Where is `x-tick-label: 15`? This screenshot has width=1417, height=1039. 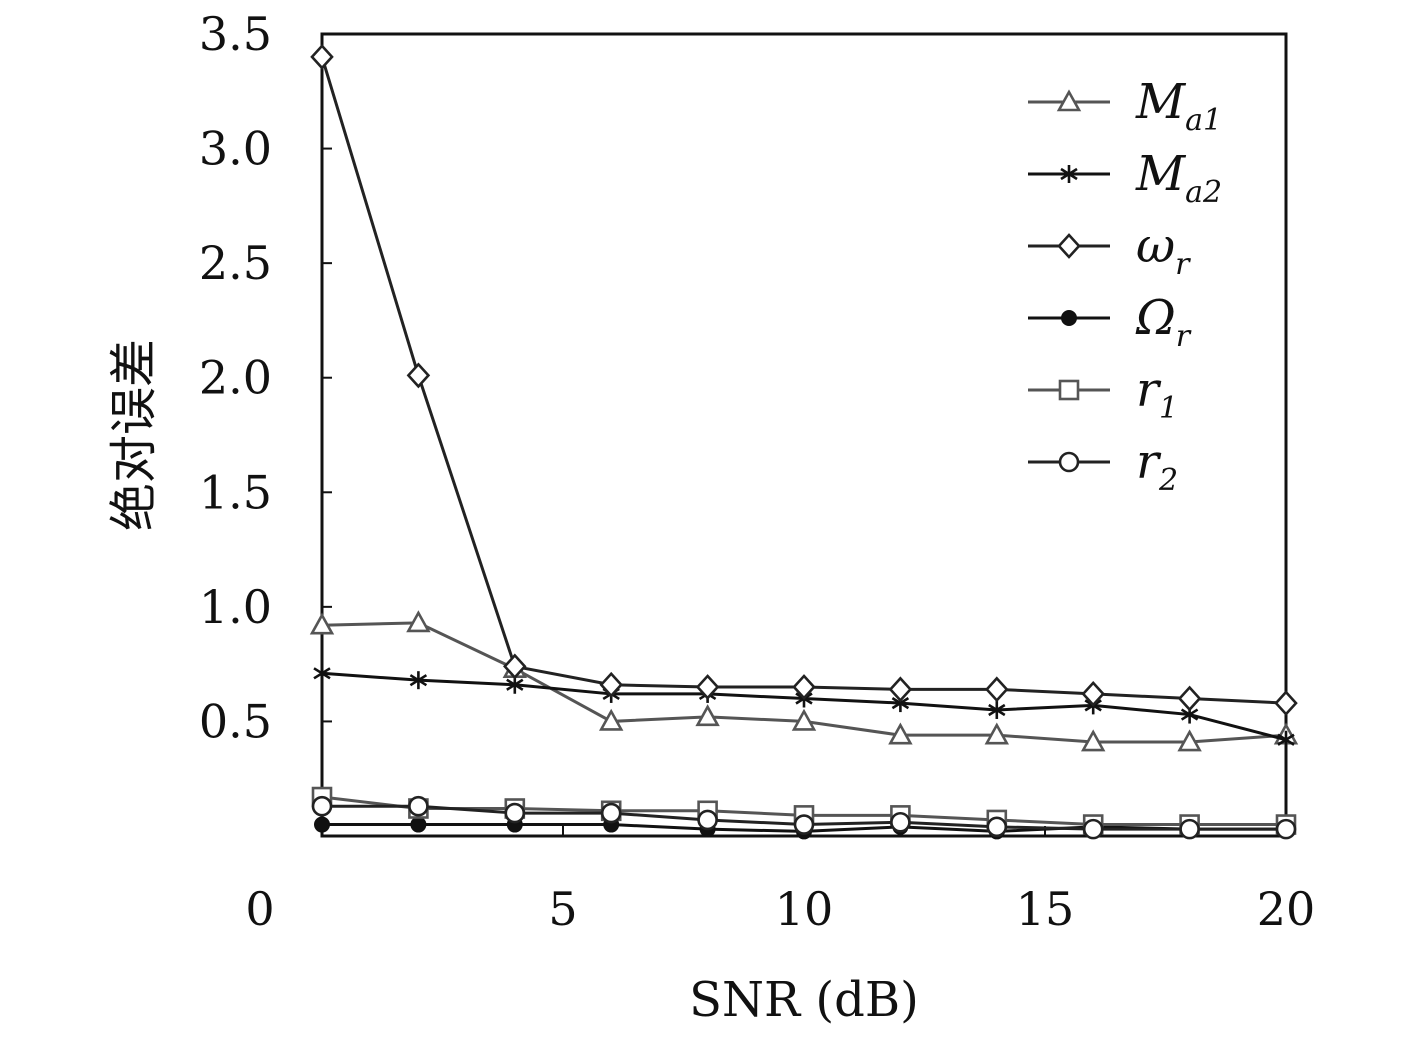 x-tick-label: 15 is located at coordinates (1045, 909).